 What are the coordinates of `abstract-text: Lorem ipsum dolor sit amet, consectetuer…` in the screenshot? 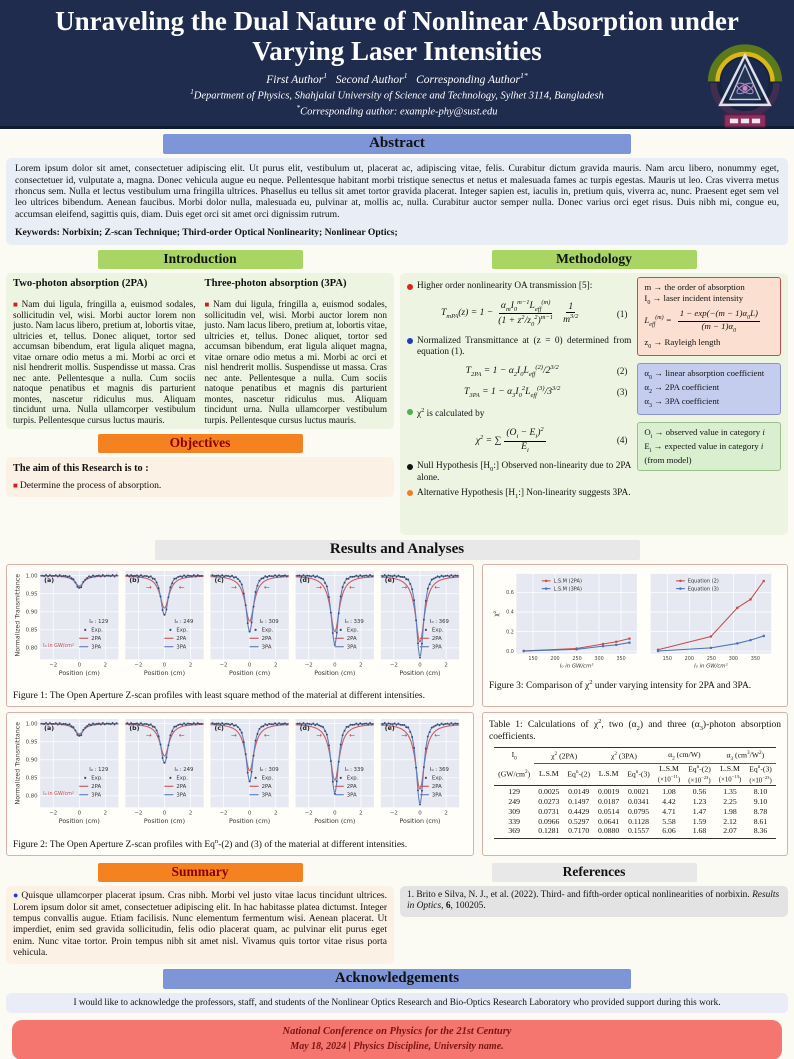 It's located at (397, 191).